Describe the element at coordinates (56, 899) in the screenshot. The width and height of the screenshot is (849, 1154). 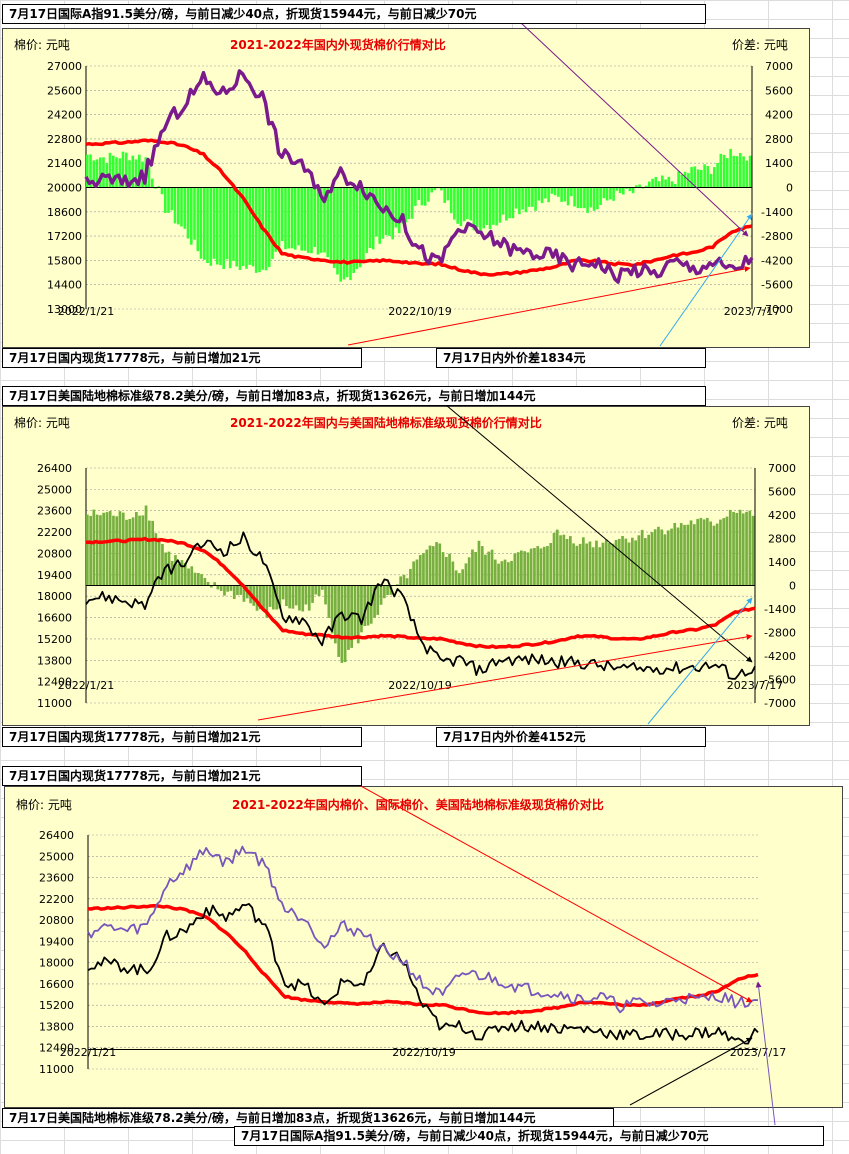
I see `y-tick-label: 22200` at that location.